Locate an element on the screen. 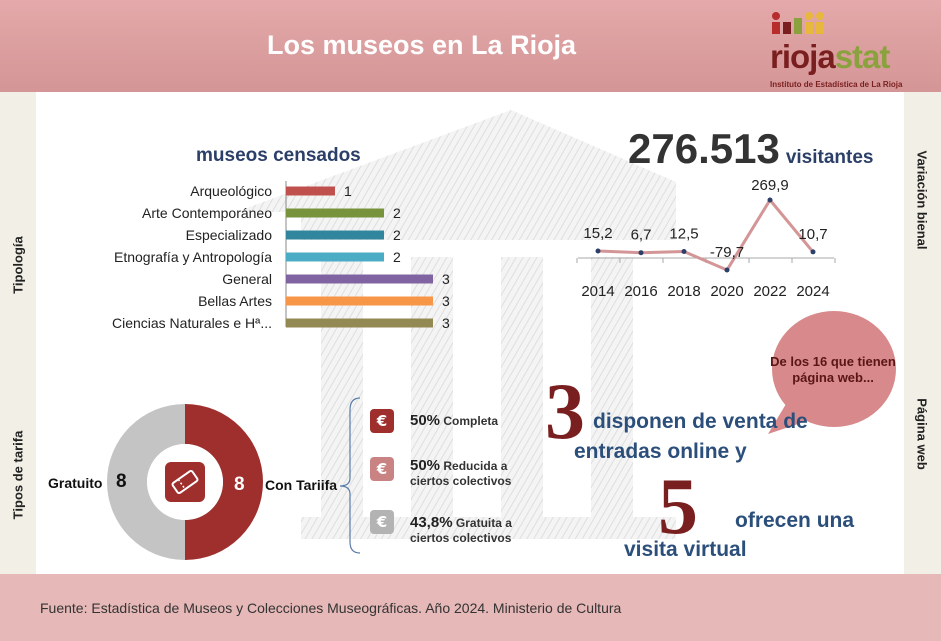 Image resolution: width=941 pixels, height=641 pixels. side-label-tipologia: Tipología is located at coordinates (18, 265).